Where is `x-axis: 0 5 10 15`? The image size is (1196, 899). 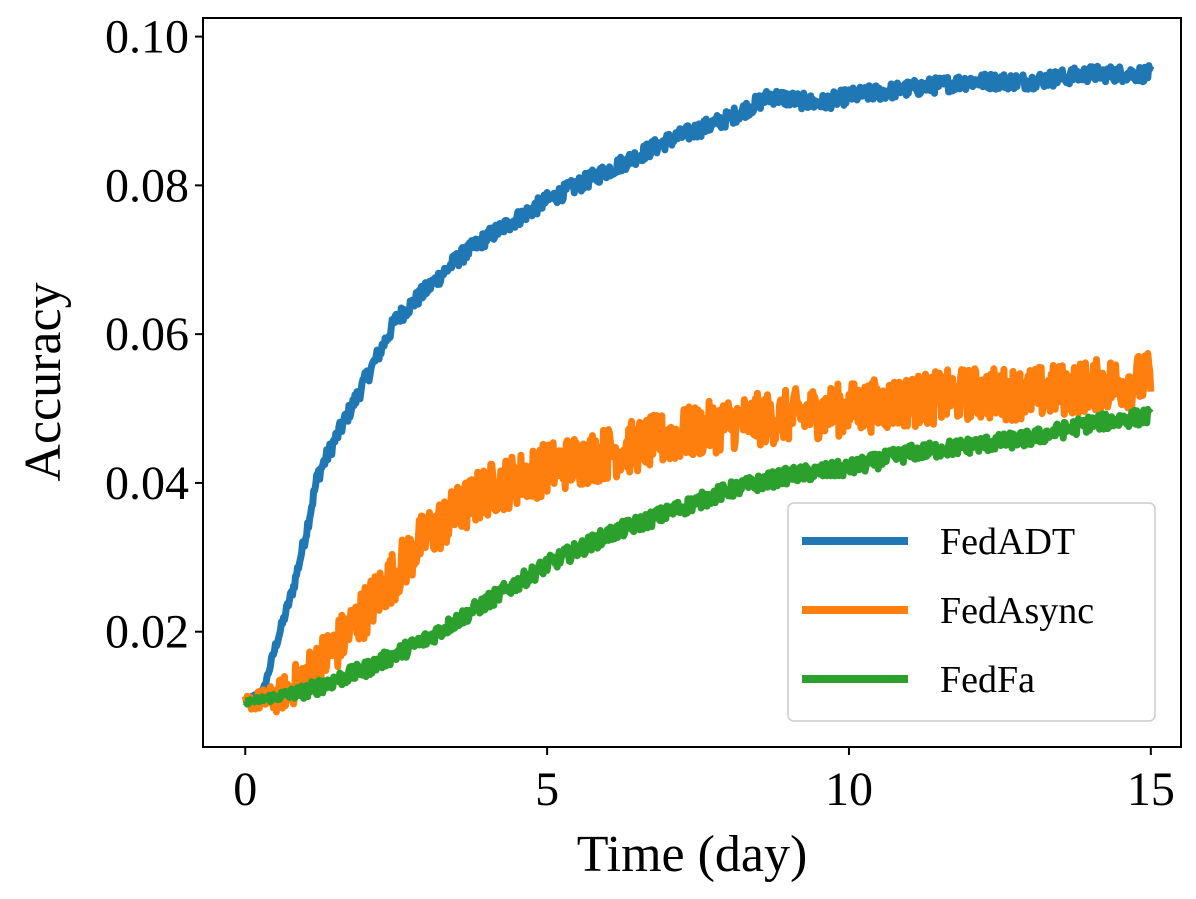
x-axis: 0 5 10 15 is located at coordinates (704, 781).